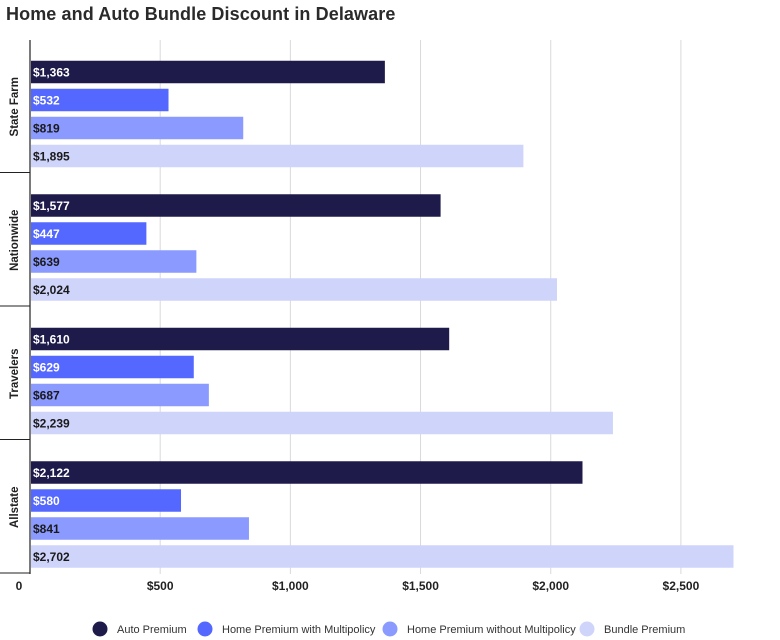 Image resolution: width=780 pixels, height=640 pixels. Describe the element at coordinates (15, 240) in the screenshot. I see `category-label: Nationwide` at that location.